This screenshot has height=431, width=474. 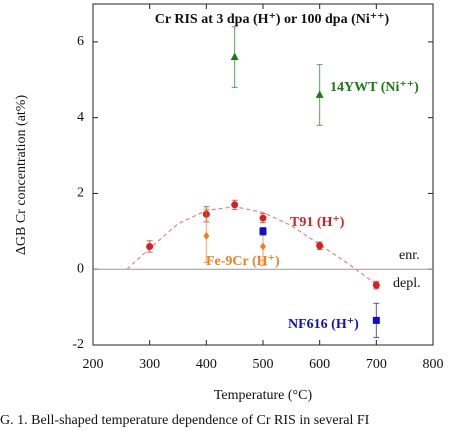 I want to click on x-tick-label: 300, so click(x=149, y=364).